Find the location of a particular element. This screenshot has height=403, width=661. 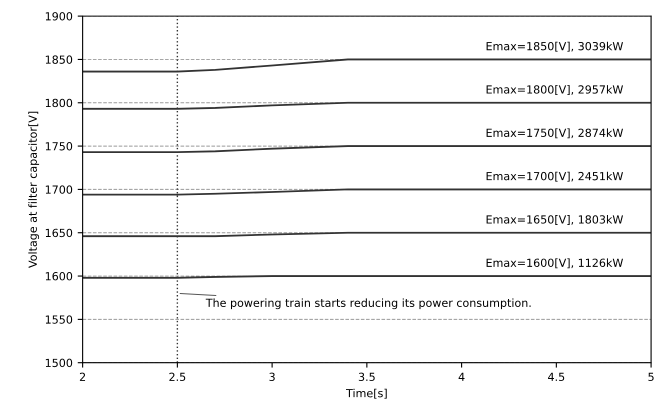

x-tick-label: 3 is located at coordinates (272, 377).